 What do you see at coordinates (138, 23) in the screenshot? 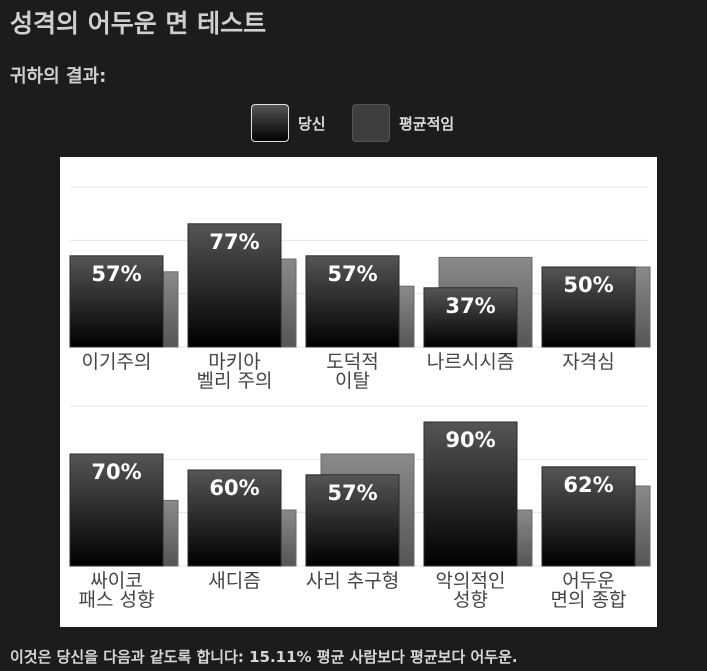
I see `page-title: 성격의 어두운 면 테스트` at bounding box center [138, 23].